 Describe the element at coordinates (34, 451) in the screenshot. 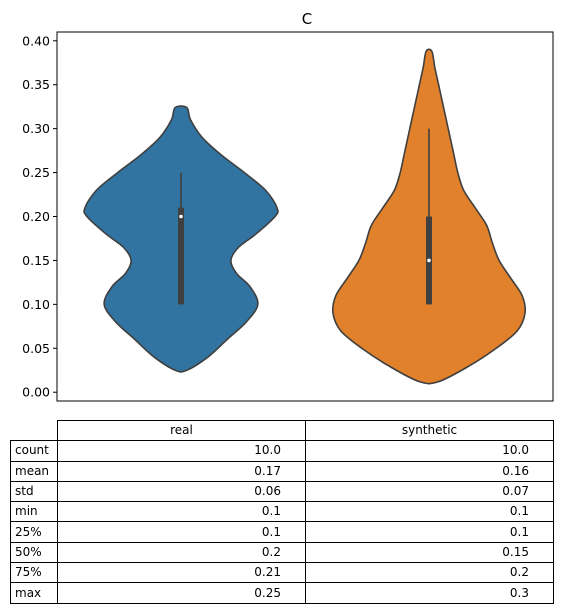

I see `row-label: count` at that location.